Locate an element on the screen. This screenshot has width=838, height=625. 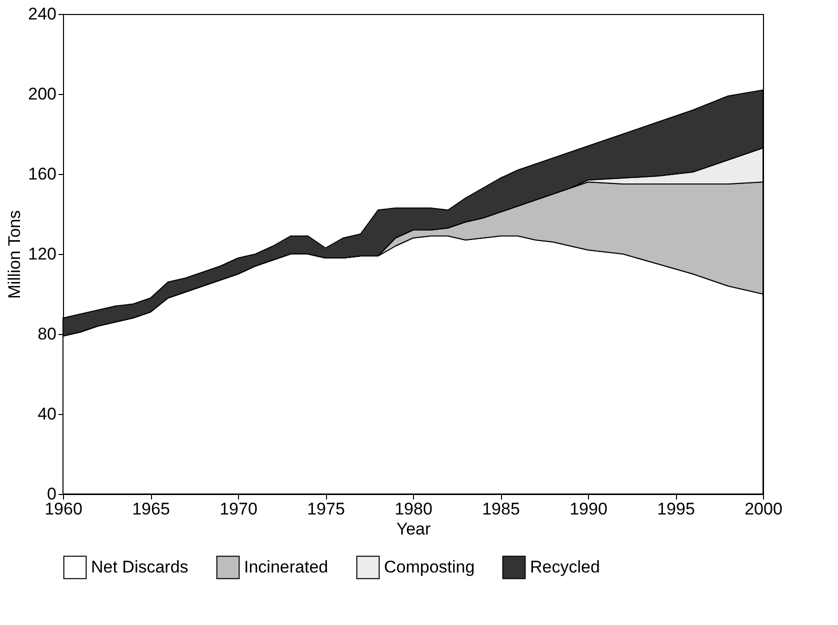
y-tick-label: 120 is located at coordinates (42, 254).